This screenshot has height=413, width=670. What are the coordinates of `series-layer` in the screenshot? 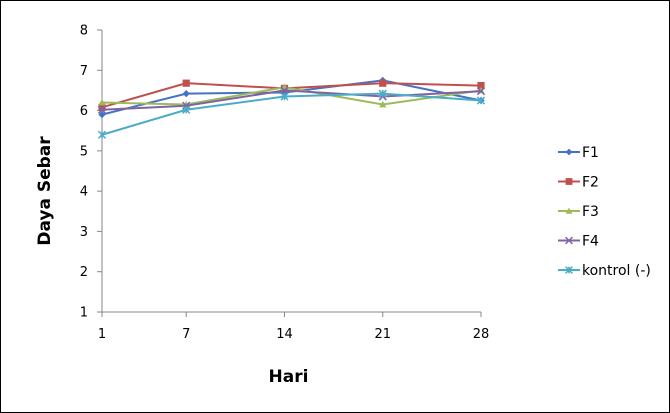 It's located at (291, 107).